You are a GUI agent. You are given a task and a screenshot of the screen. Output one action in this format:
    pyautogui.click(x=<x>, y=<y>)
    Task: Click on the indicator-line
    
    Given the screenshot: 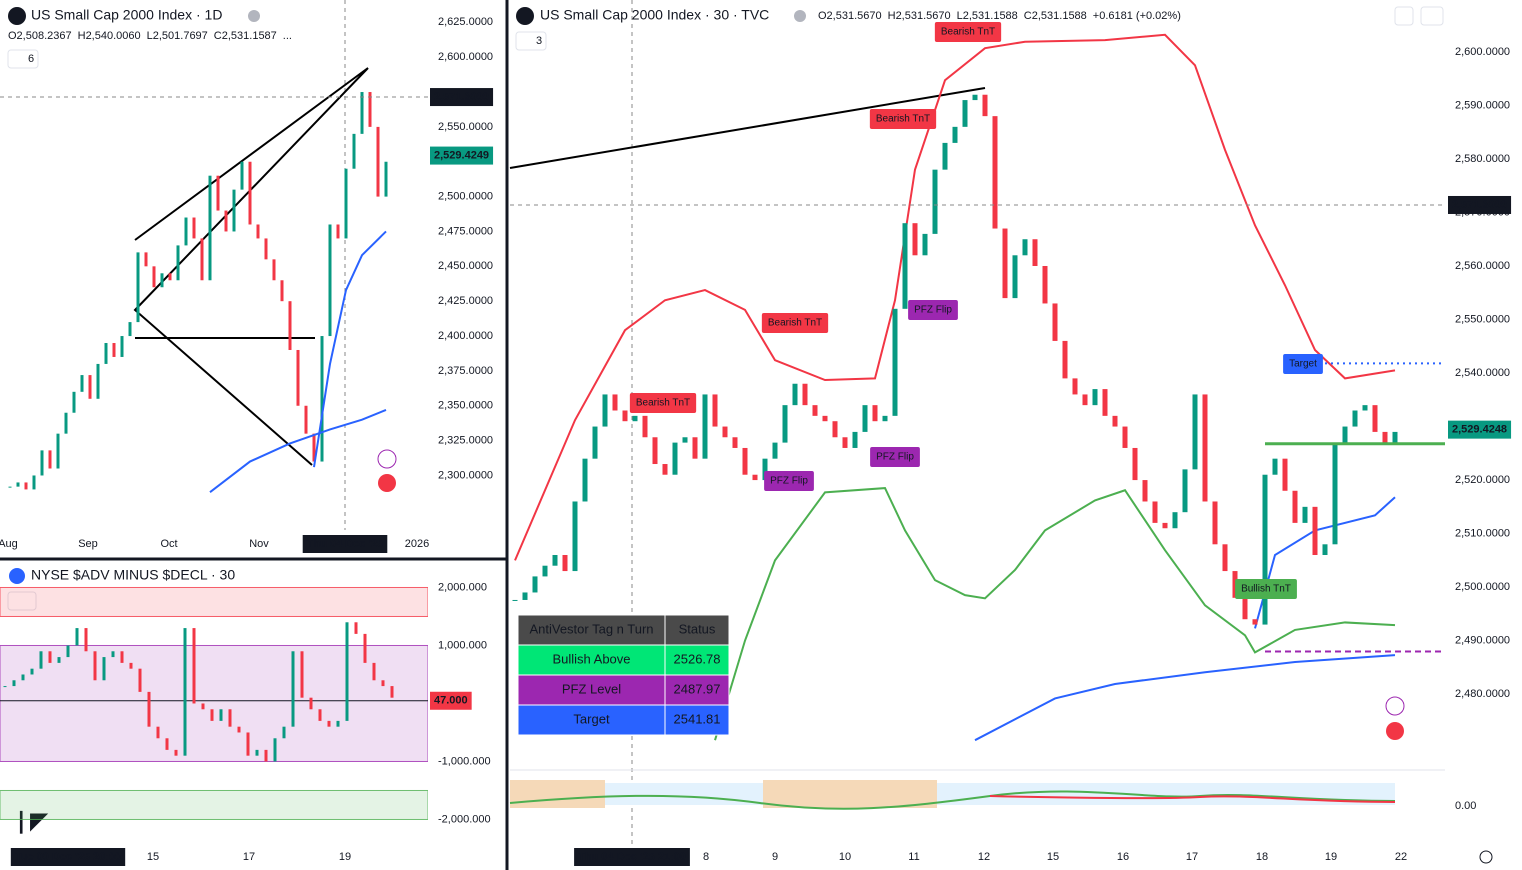 What is the action you would take?
    pyautogui.click(x=298, y=451)
    